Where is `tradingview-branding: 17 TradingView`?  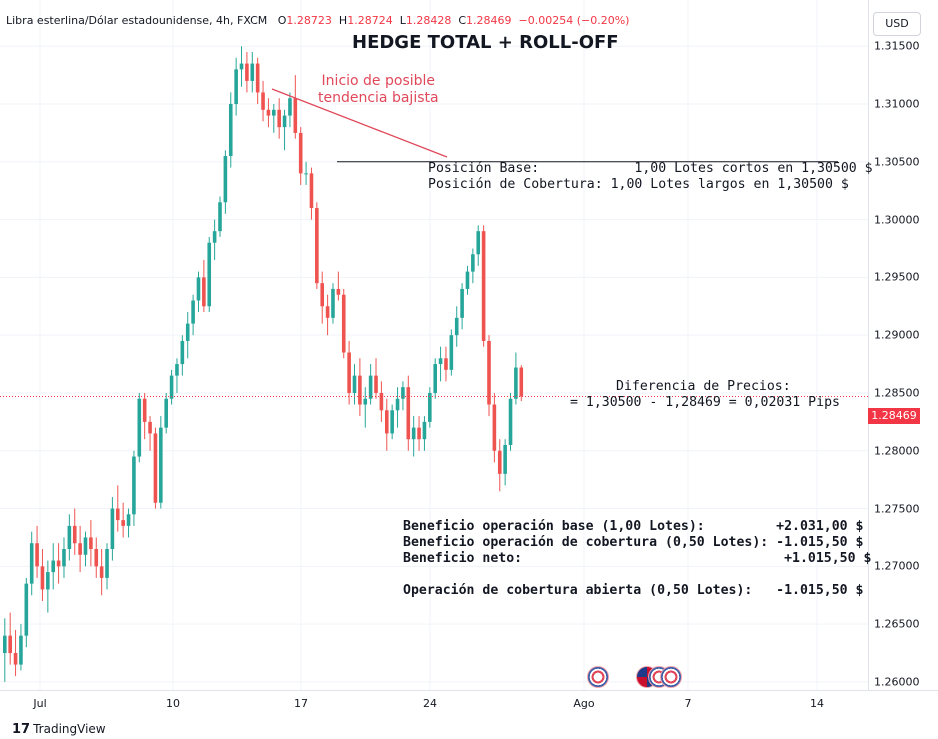
tradingview-branding: 17 TradingView is located at coordinates (59, 729).